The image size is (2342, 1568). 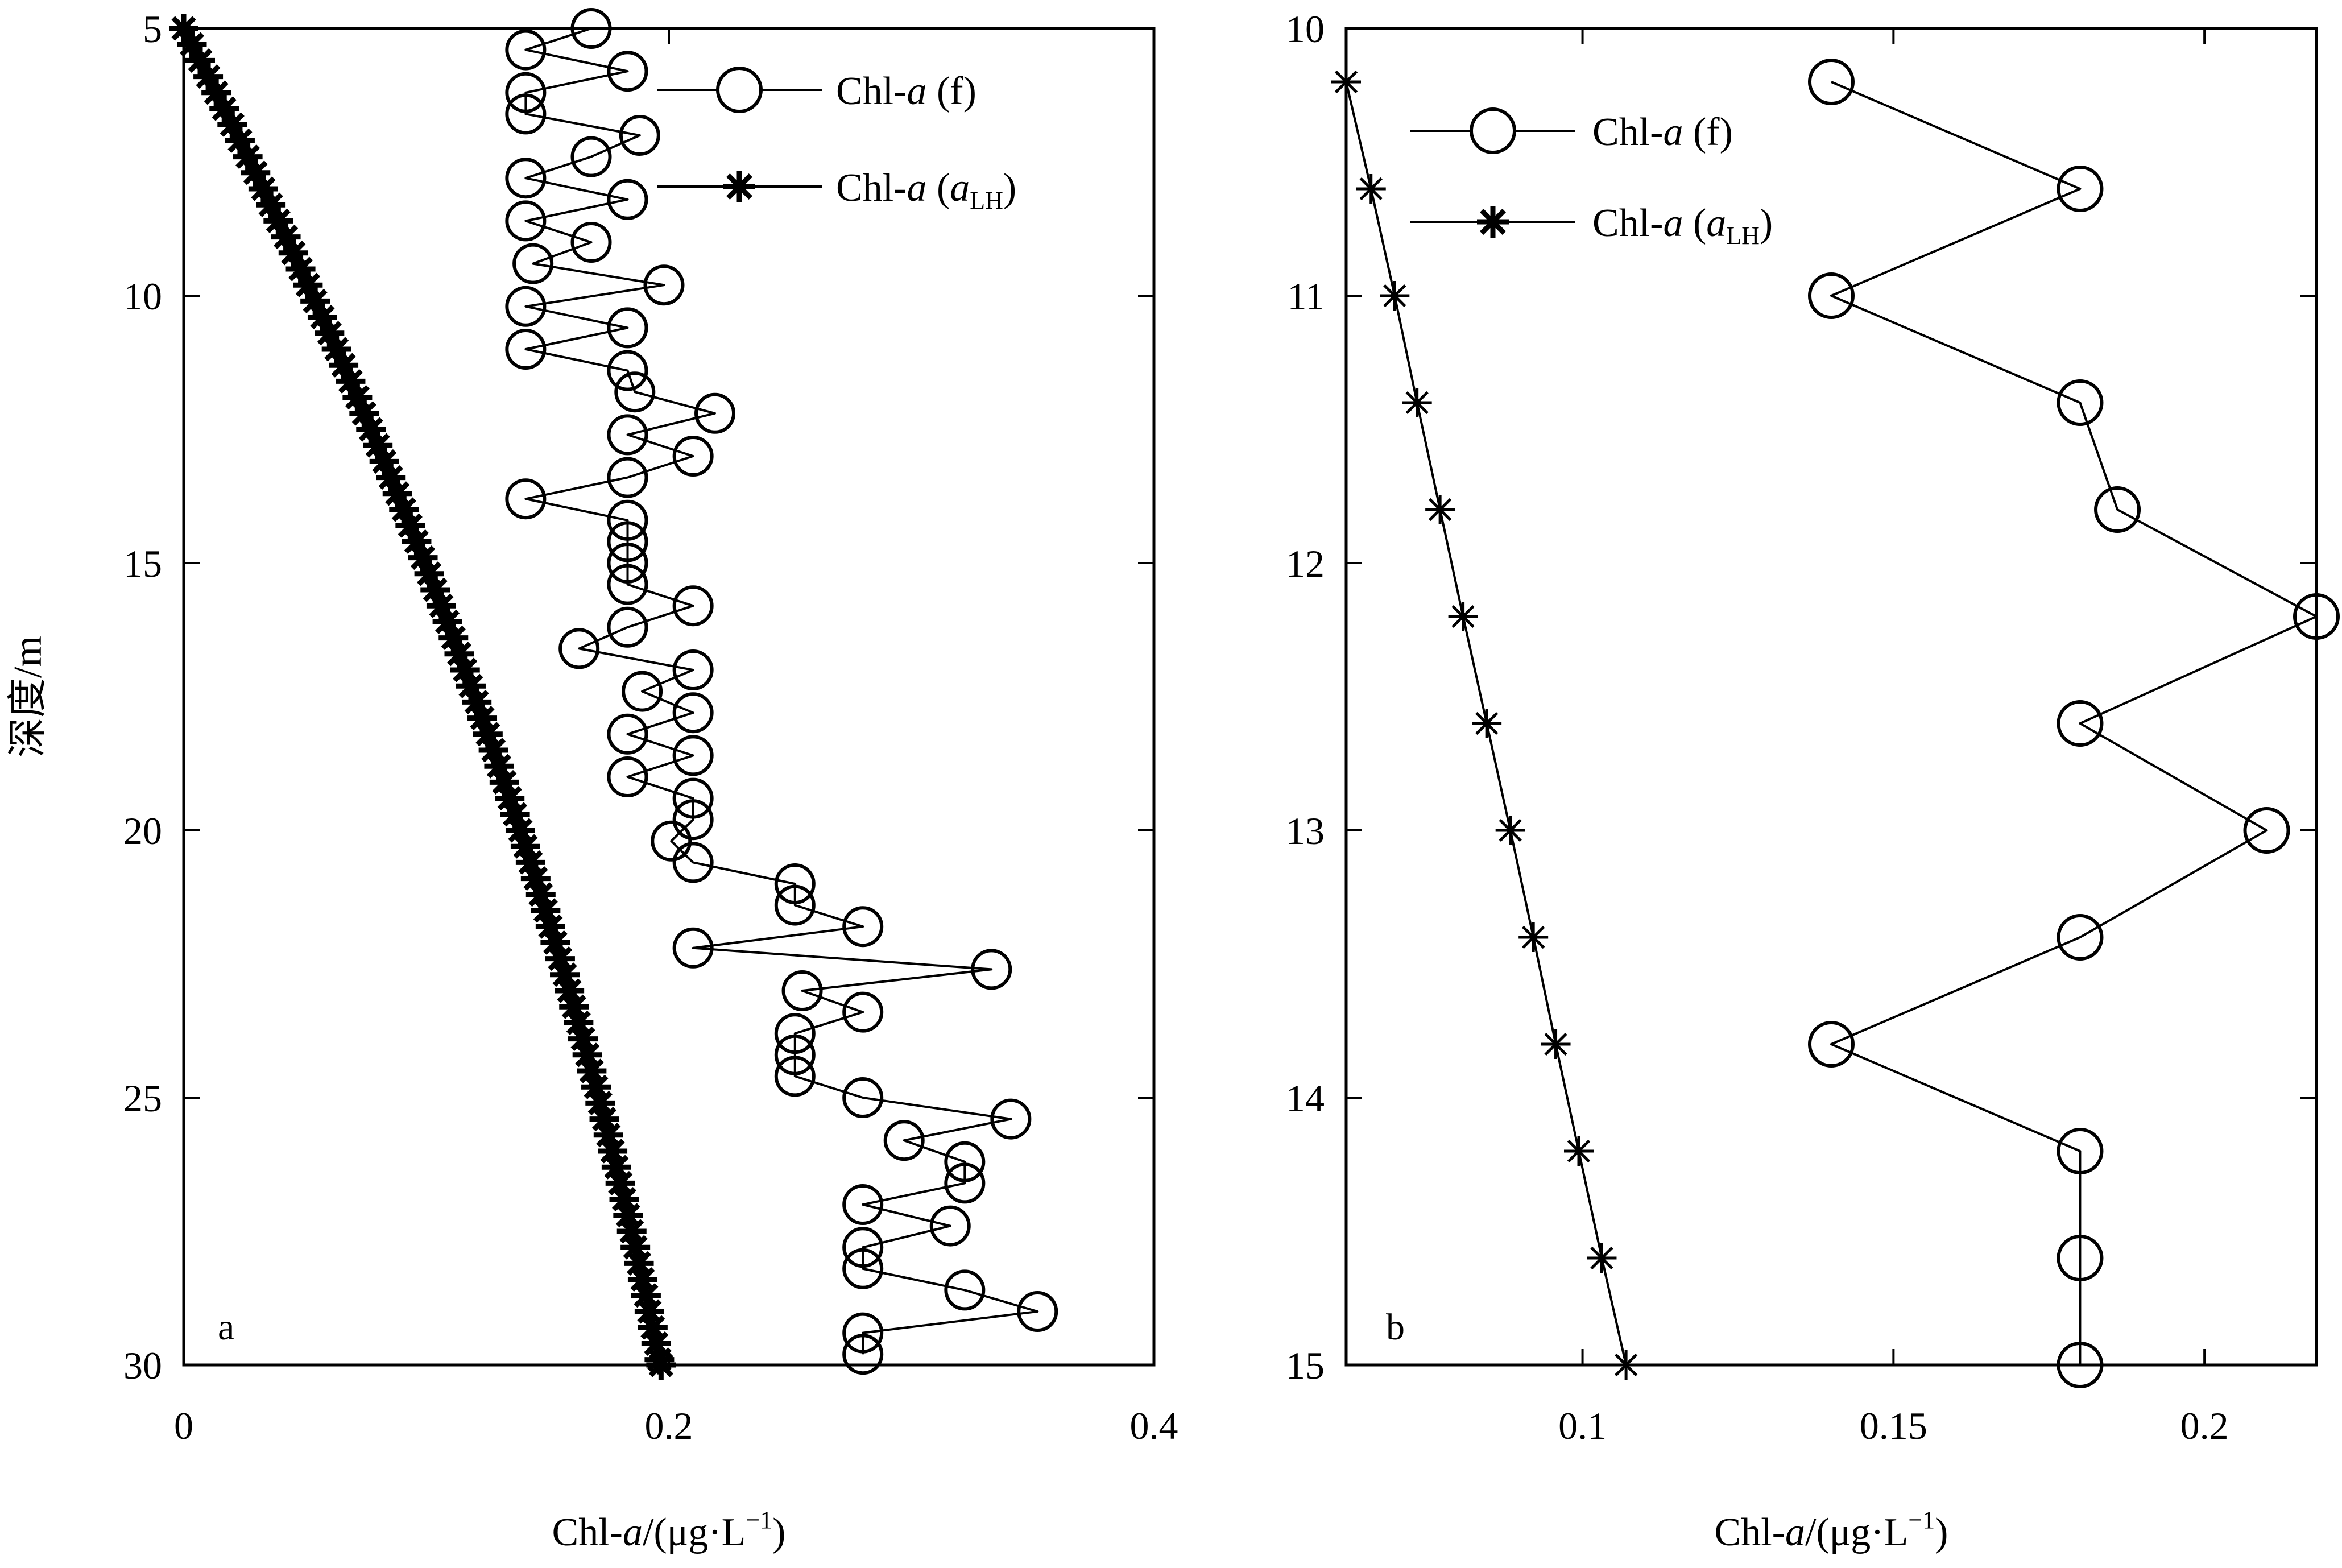 I want to click on y-tick-label: 12, so click(x=1305, y=563).